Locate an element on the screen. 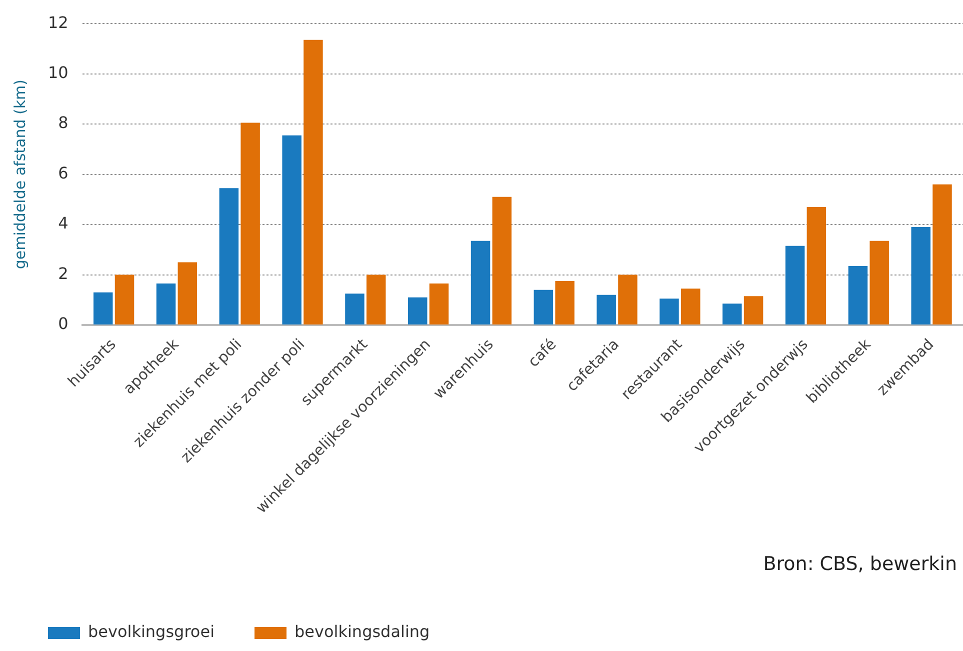 Image resolution: width=963 pixels, height=651 pixels. y-tick-label: 10 is located at coordinates (58, 72).